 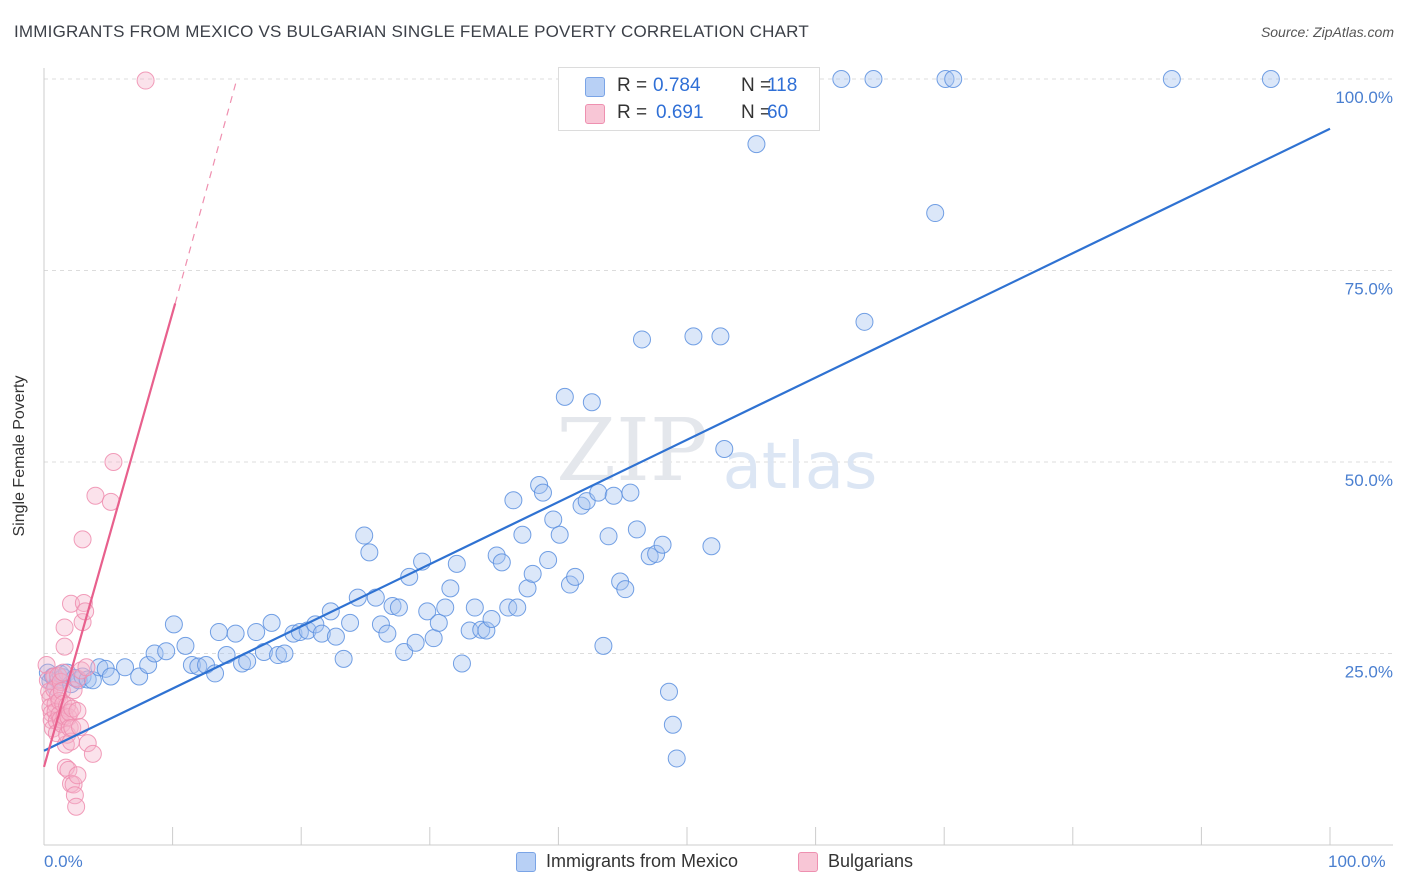 What do you see at coordinates (206, 191) in the screenshot?
I see `bulgarian-trend-extension` at bounding box center [206, 191].